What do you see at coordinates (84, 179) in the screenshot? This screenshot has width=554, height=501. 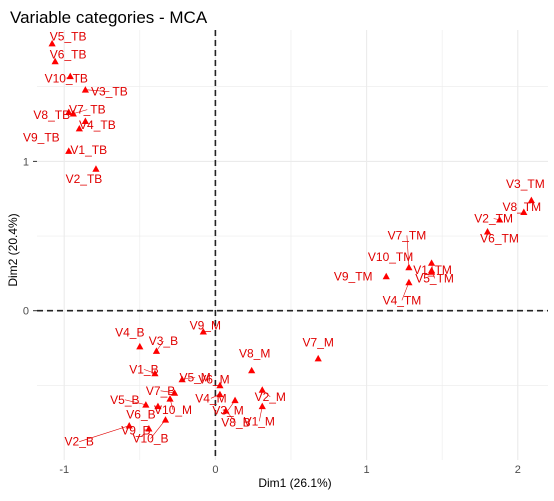 I see `label-v2-tb: V2_TB` at bounding box center [84, 179].